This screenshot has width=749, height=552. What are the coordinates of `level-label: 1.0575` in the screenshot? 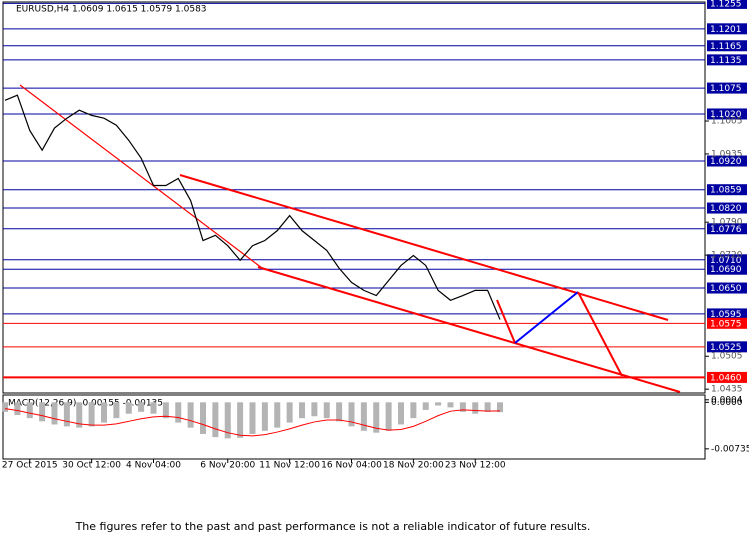 It's located at (726, 324).